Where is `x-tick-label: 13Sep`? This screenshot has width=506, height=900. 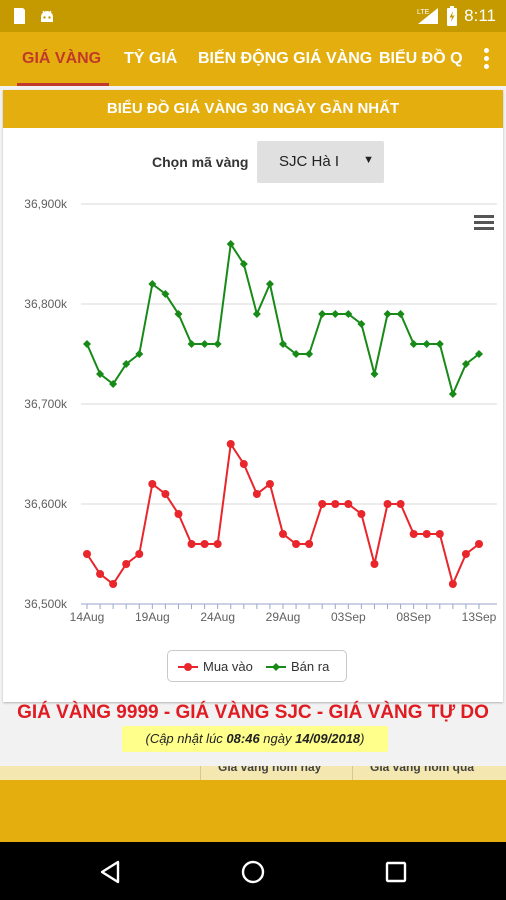
x-tick-label: 13Sep is located at coordinates (479, 617).